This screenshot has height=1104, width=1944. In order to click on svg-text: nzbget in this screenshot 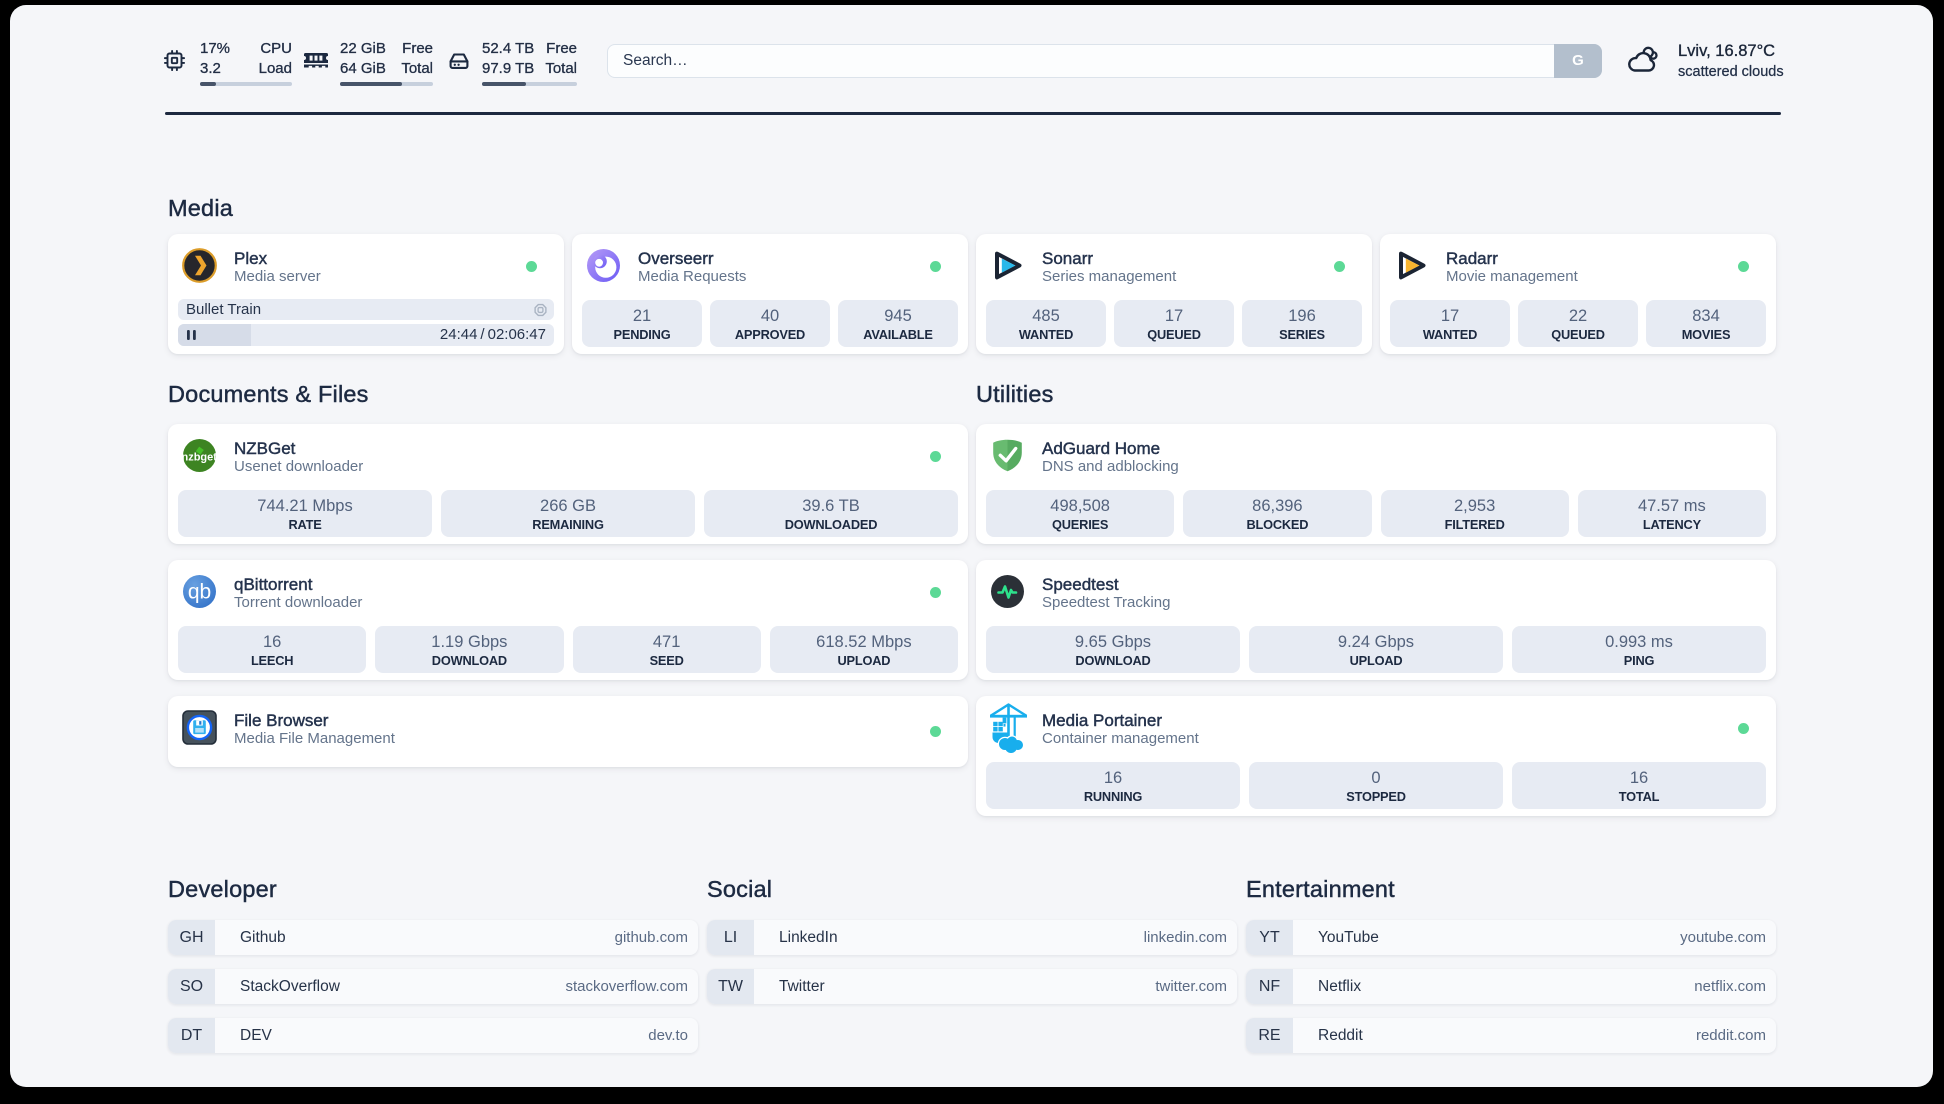, I will do `click(199, 457)`.